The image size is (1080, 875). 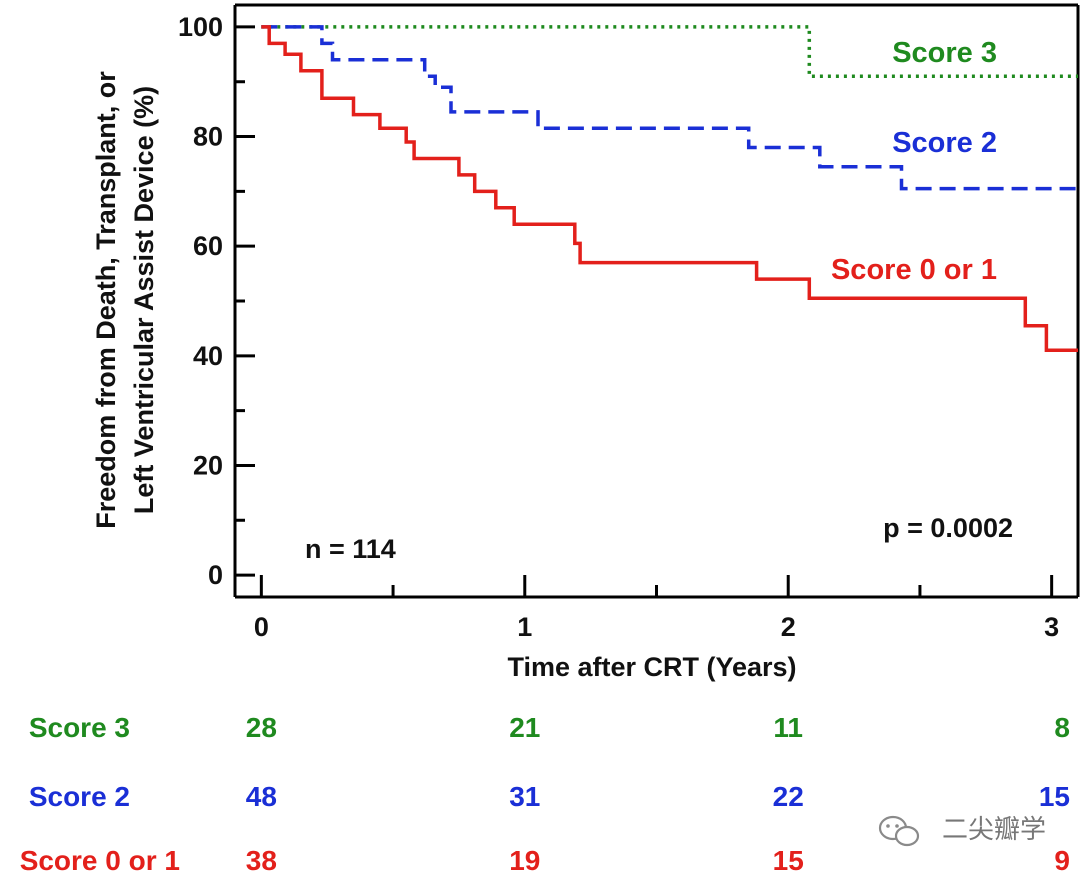 What do you see at coordinates (914, 270) in the screenshot?
I see `series-label-score-0-or-1: Score 0 or 1` at bounding box center [914, 270].